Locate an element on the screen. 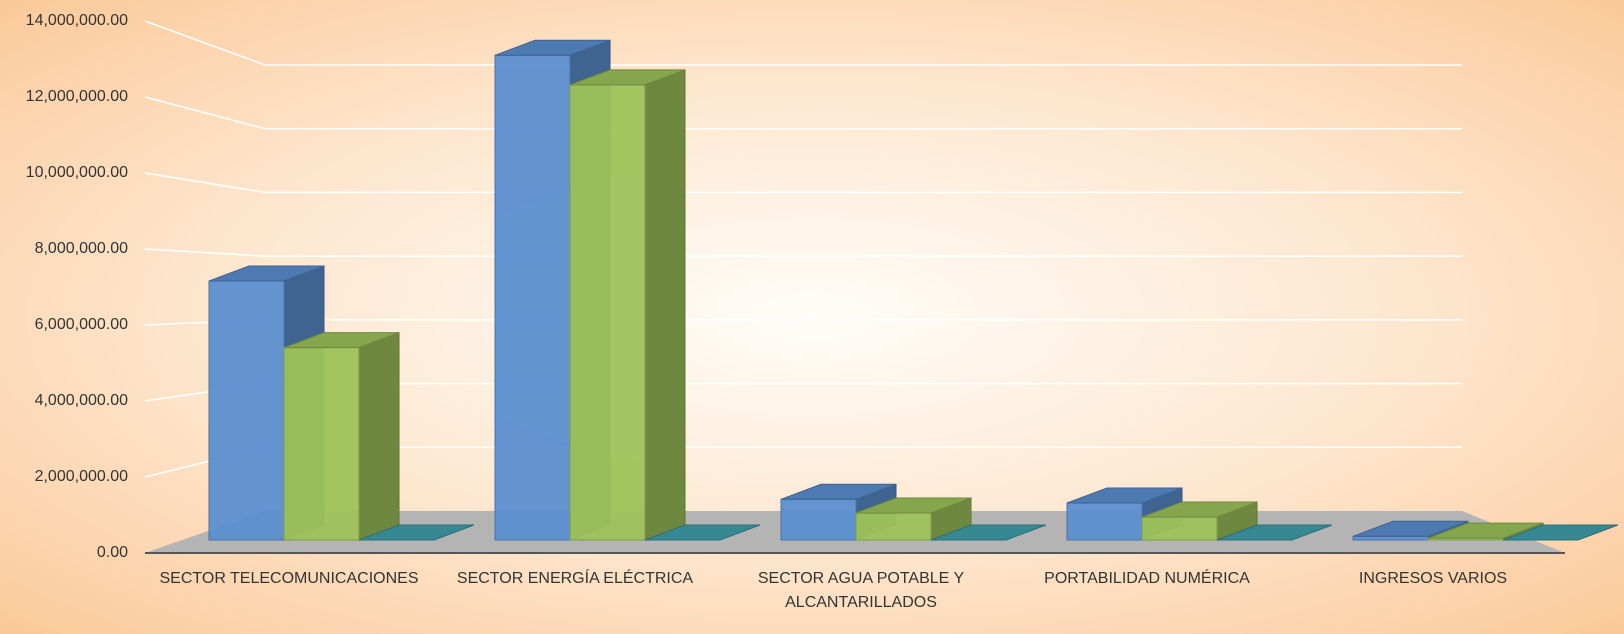 Image resolution: width=1624 pixels, height=634 pixels. y-tick-label: 6,000,000.00 is located at coordinates (82, 324).